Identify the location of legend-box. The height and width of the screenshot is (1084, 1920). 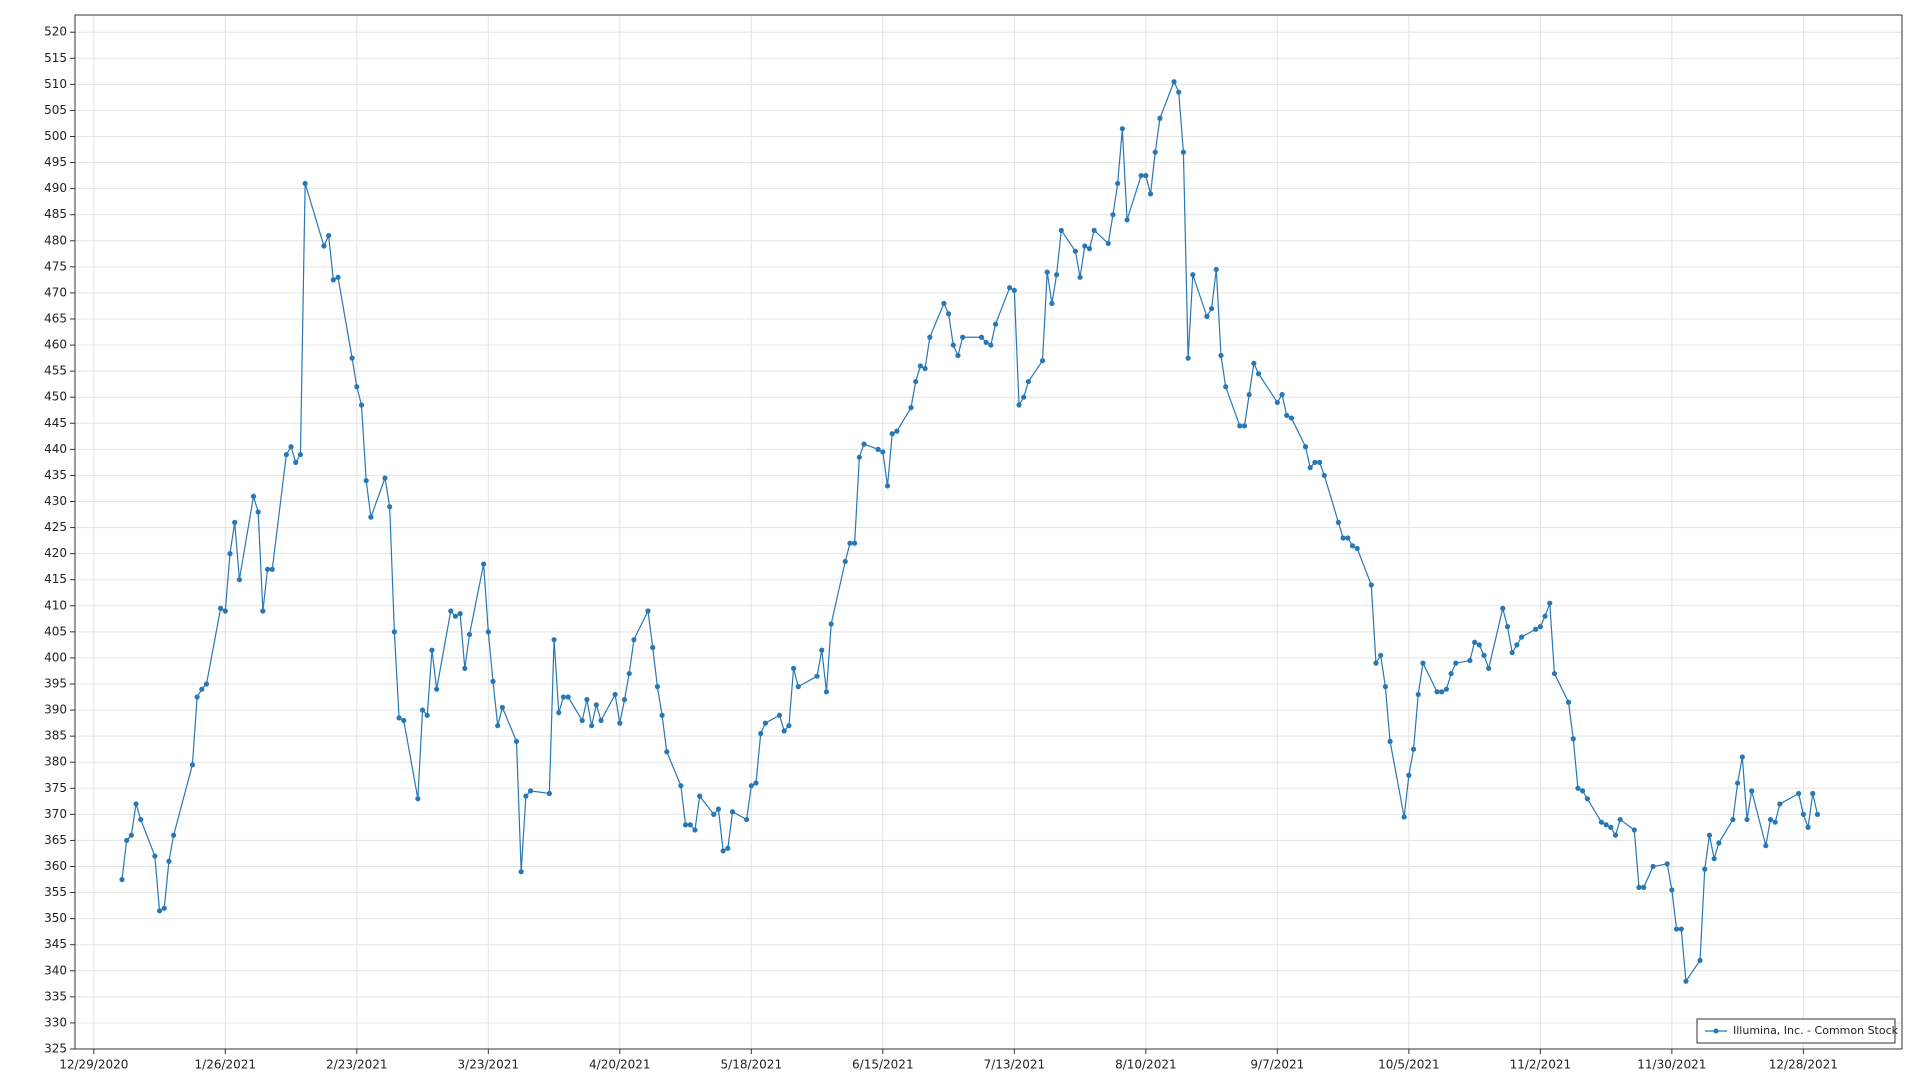
(1796, 1031).